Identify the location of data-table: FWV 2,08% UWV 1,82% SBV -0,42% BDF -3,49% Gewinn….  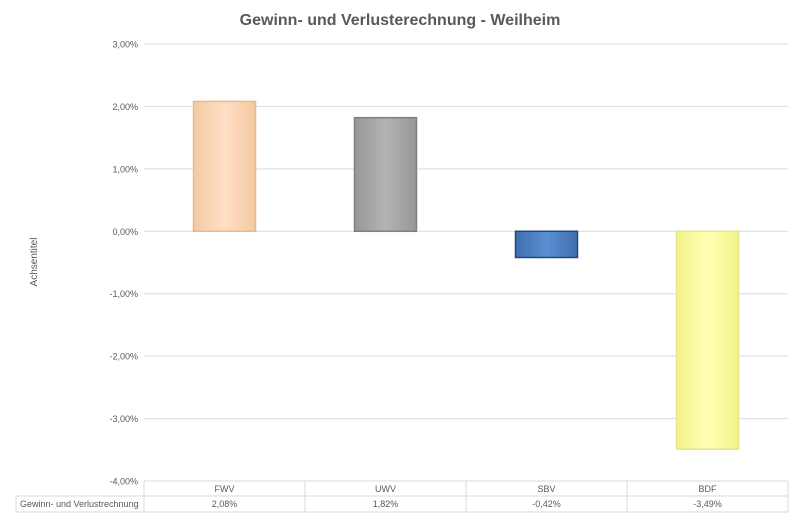
(402, 496).